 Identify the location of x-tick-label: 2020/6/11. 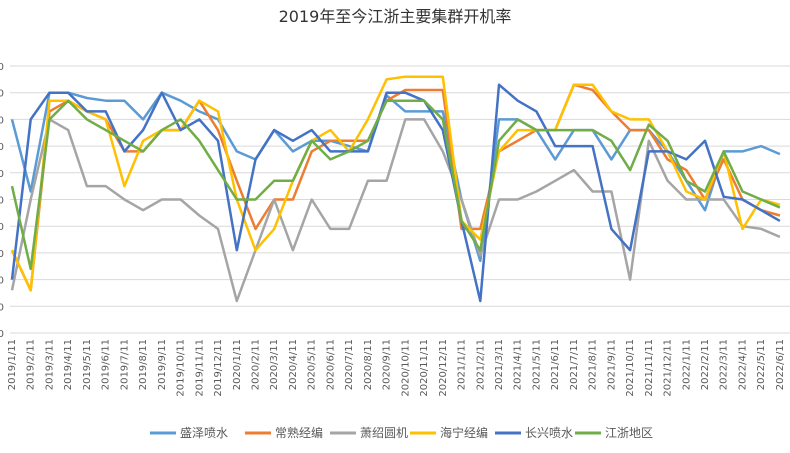
(330, 364).